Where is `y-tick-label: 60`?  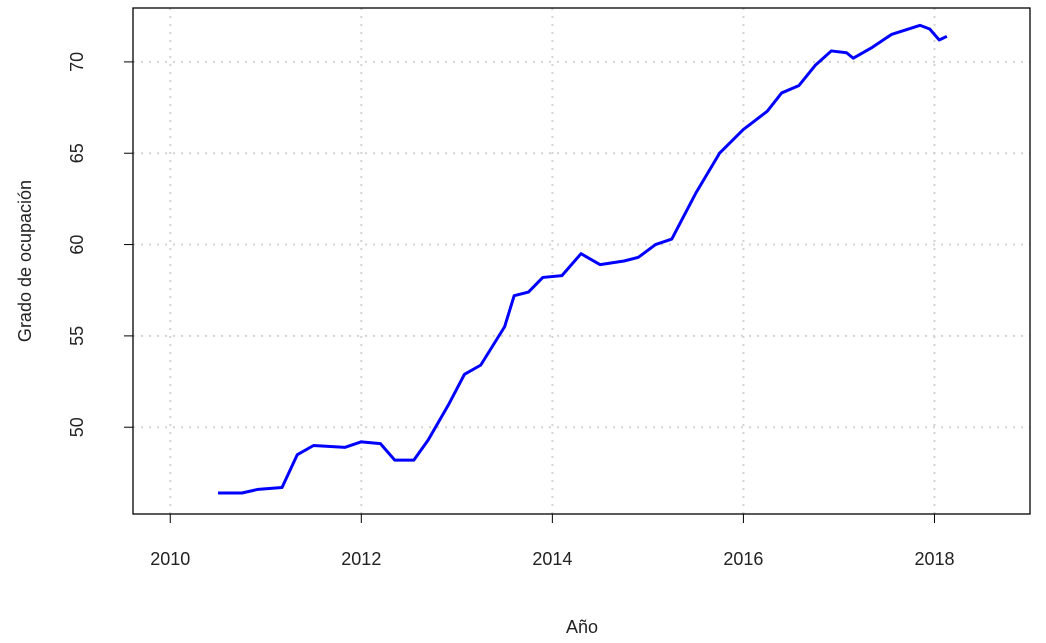
y-tick-label: 60 is located at coordinates (77, 245).